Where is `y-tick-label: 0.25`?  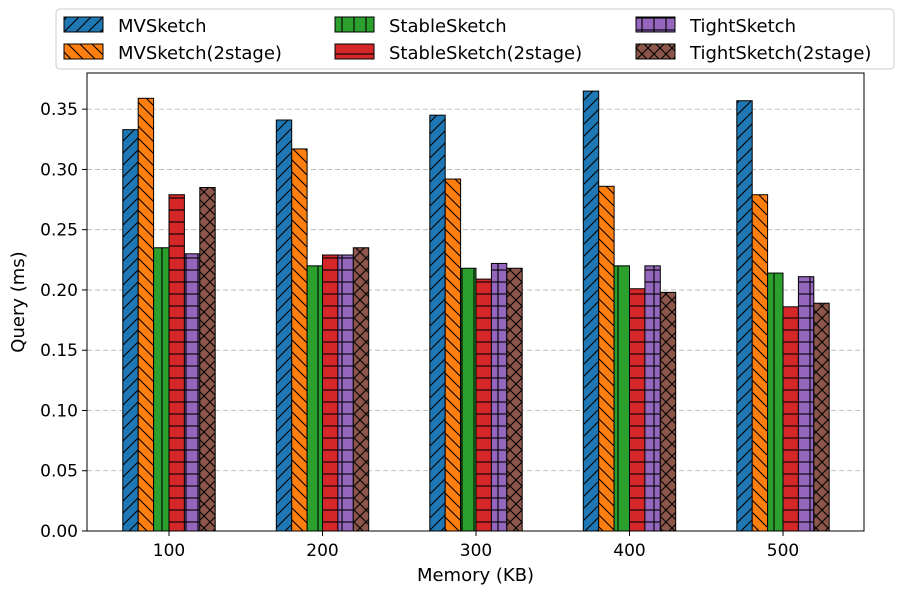 y-tick-label: 0.25 is located at coordinates (59, 231).